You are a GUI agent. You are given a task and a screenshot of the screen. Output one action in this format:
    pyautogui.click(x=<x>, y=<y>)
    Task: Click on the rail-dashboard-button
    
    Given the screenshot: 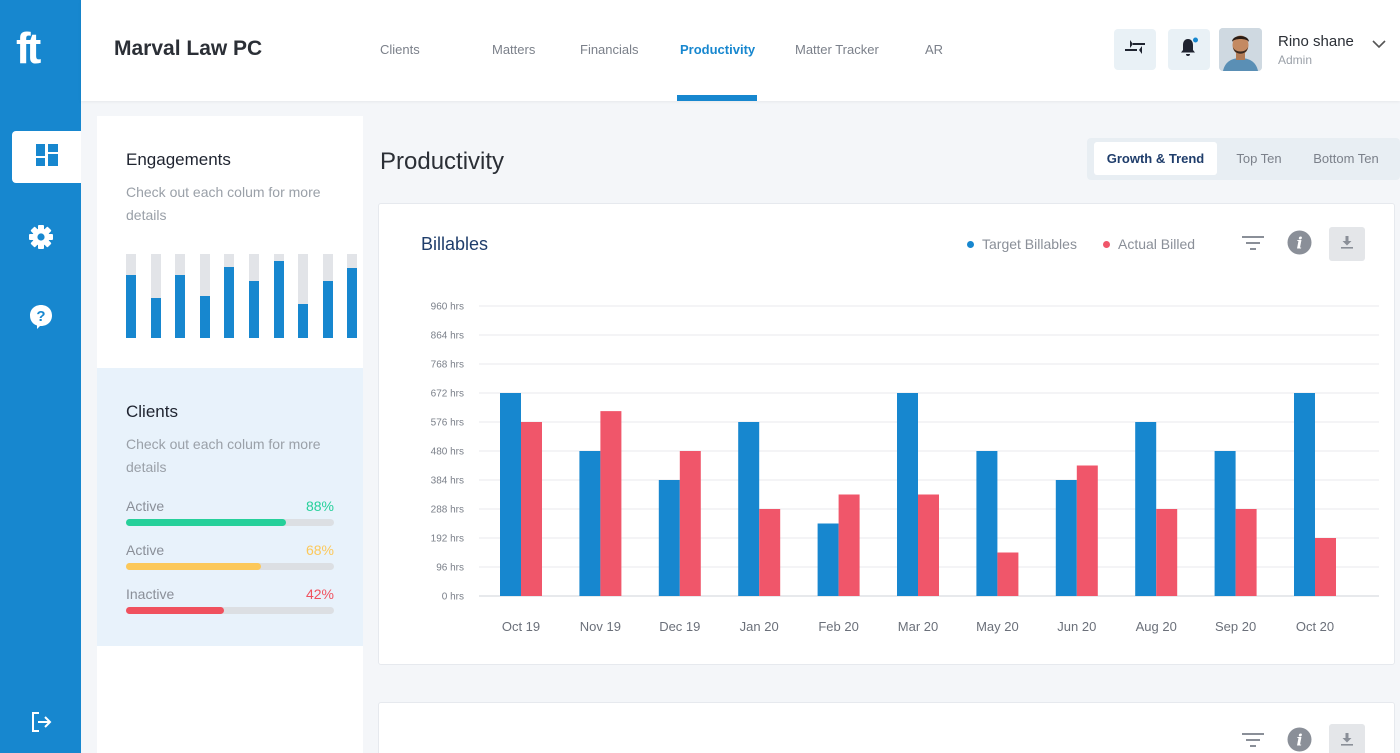 What is the action you would take?
    pyautogui.click(x=46, y=157)
    